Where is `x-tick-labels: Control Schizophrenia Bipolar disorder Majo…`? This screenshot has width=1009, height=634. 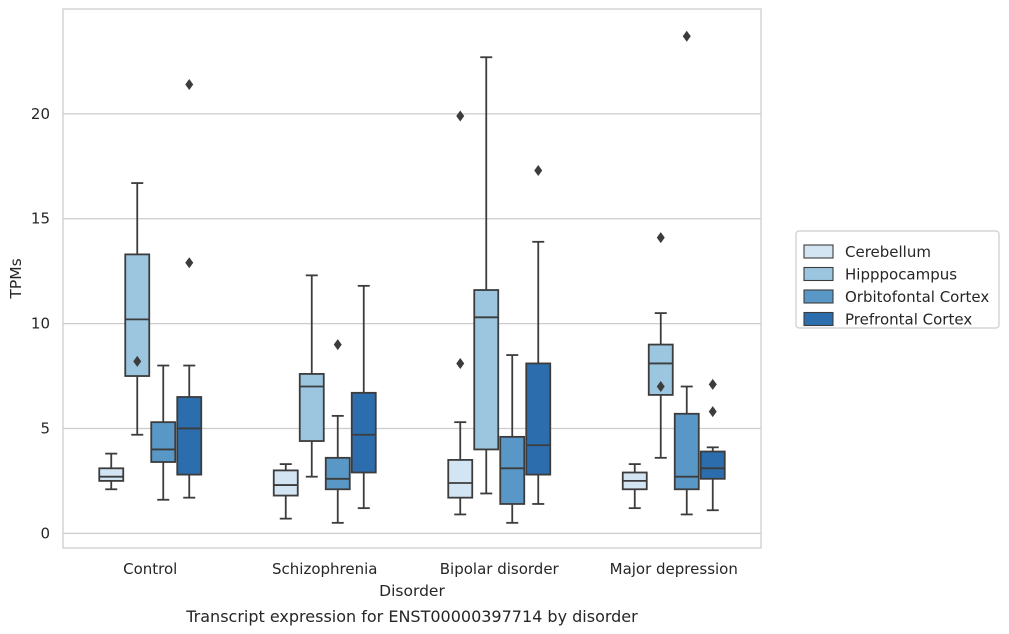 x-tick-labels: Control Schizophrenia Bipolar disorder Majo… is located at coordinates (430, 569).